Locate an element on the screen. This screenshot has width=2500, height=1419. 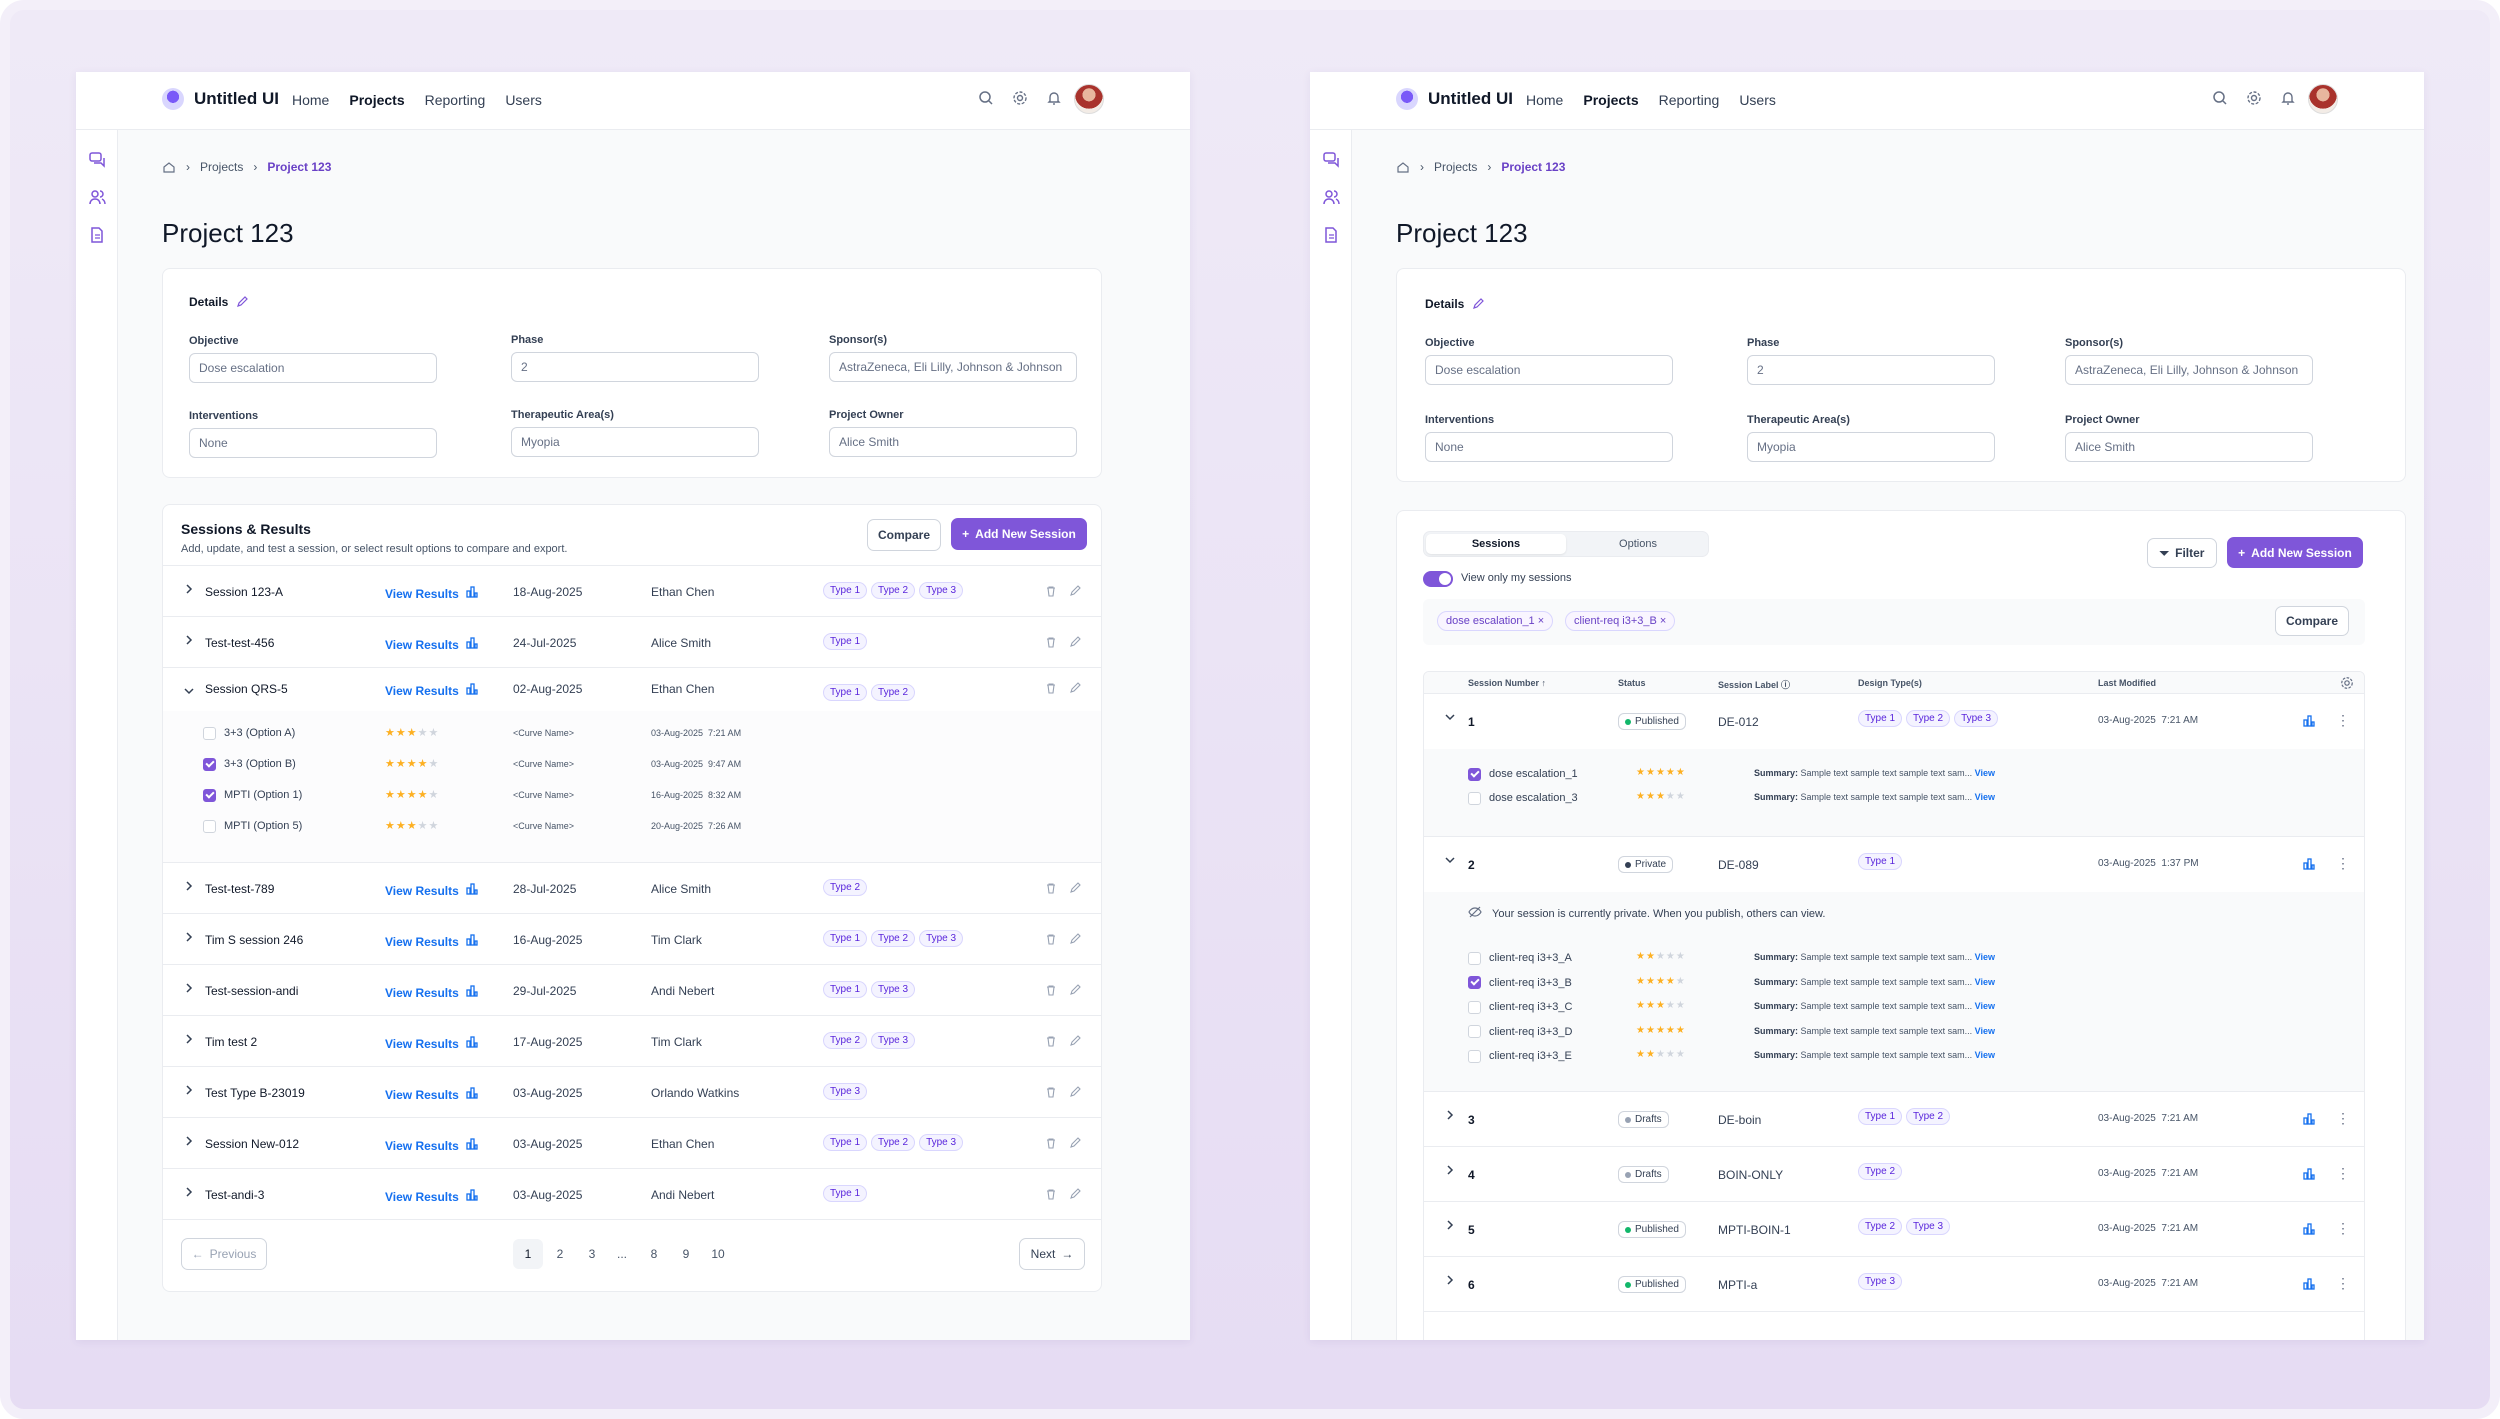
option-item: client-req i3+3_A is located at coordinates (1520, 958).